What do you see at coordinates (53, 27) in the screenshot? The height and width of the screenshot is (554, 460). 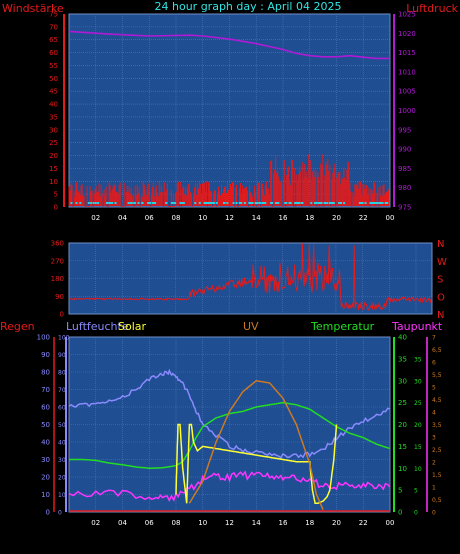 I see `wind-tick-label: 70` at bounding box center [53, 27].